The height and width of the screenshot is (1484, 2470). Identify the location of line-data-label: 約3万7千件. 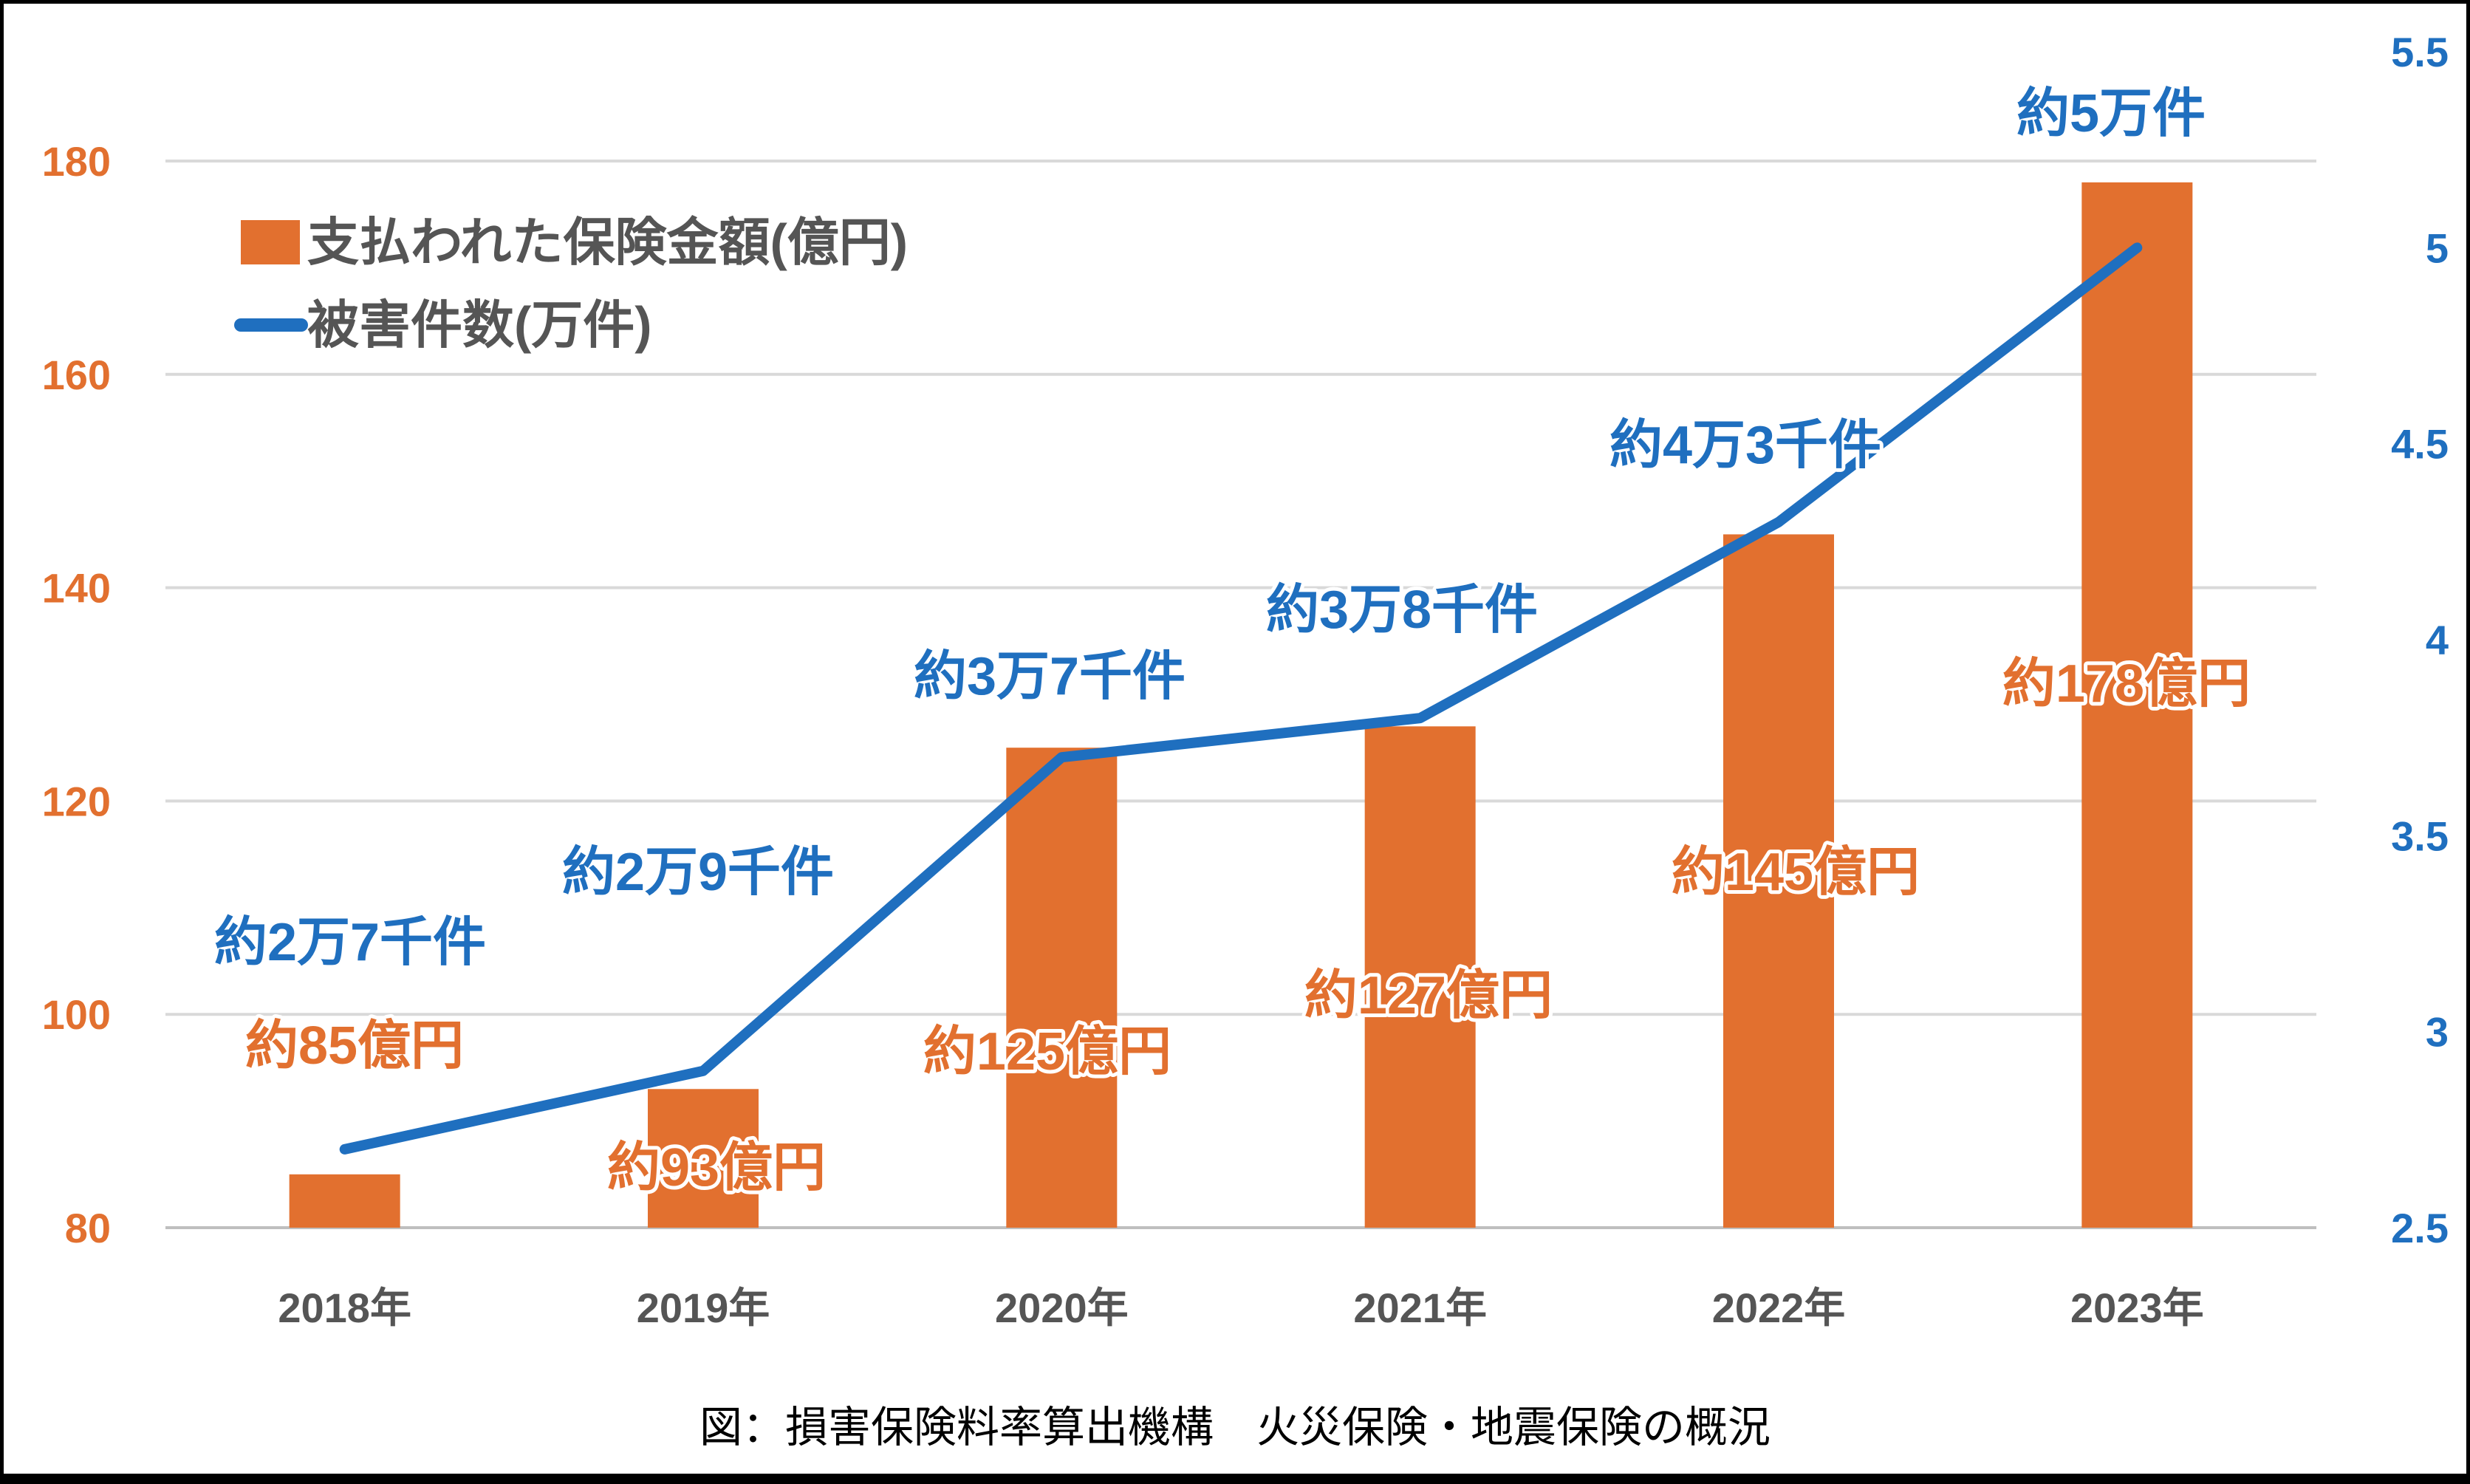
(1050, 677).